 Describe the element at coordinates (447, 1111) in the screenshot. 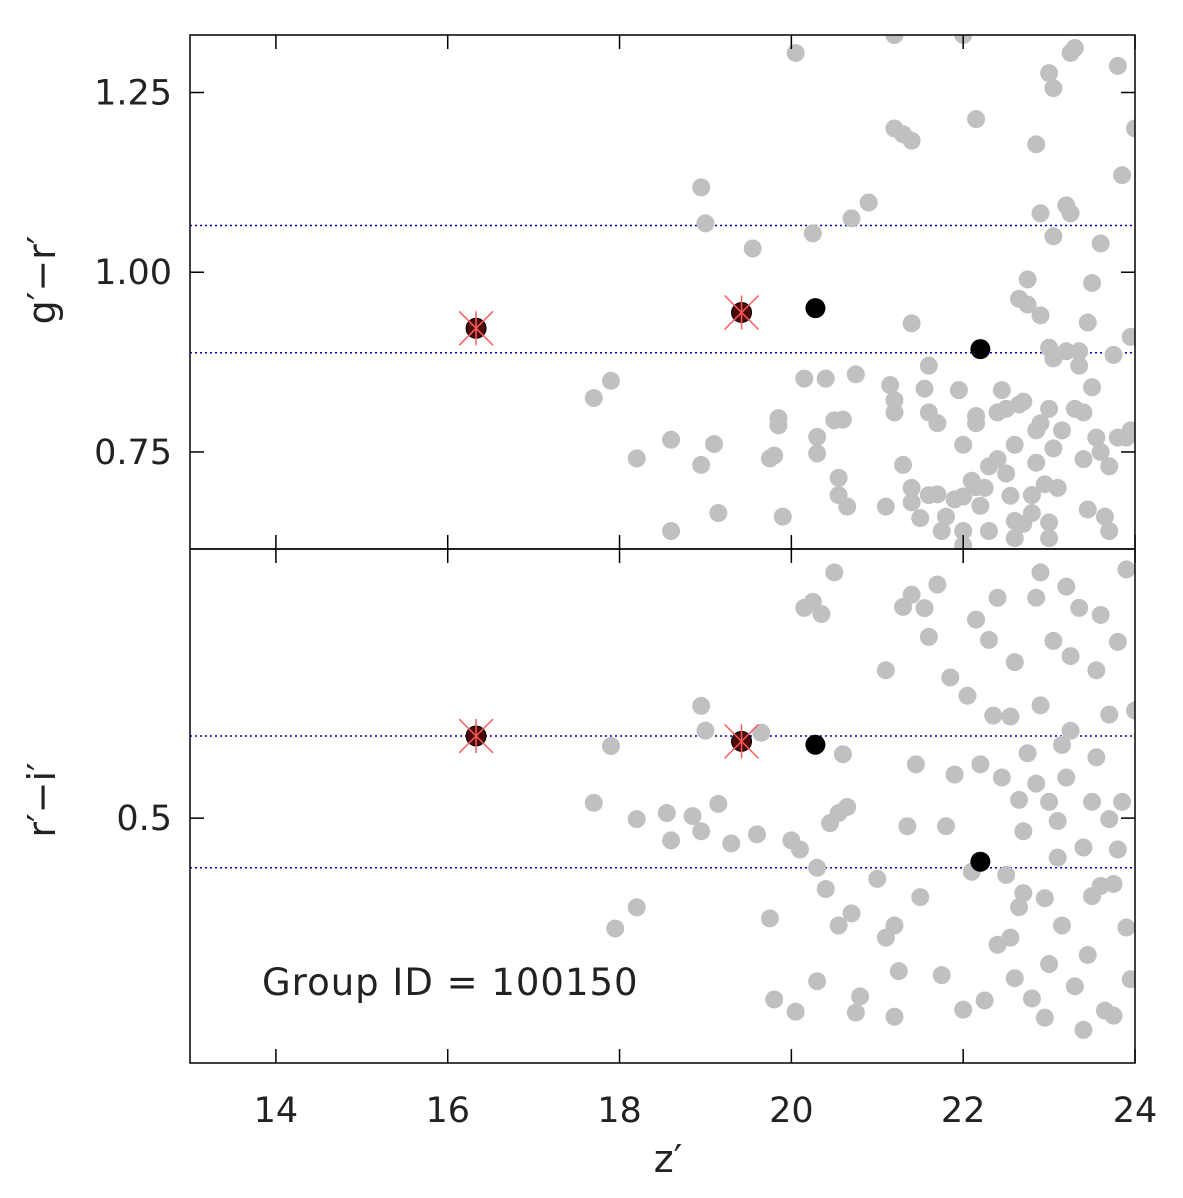

I see `x-tick-label: 16` at that location.